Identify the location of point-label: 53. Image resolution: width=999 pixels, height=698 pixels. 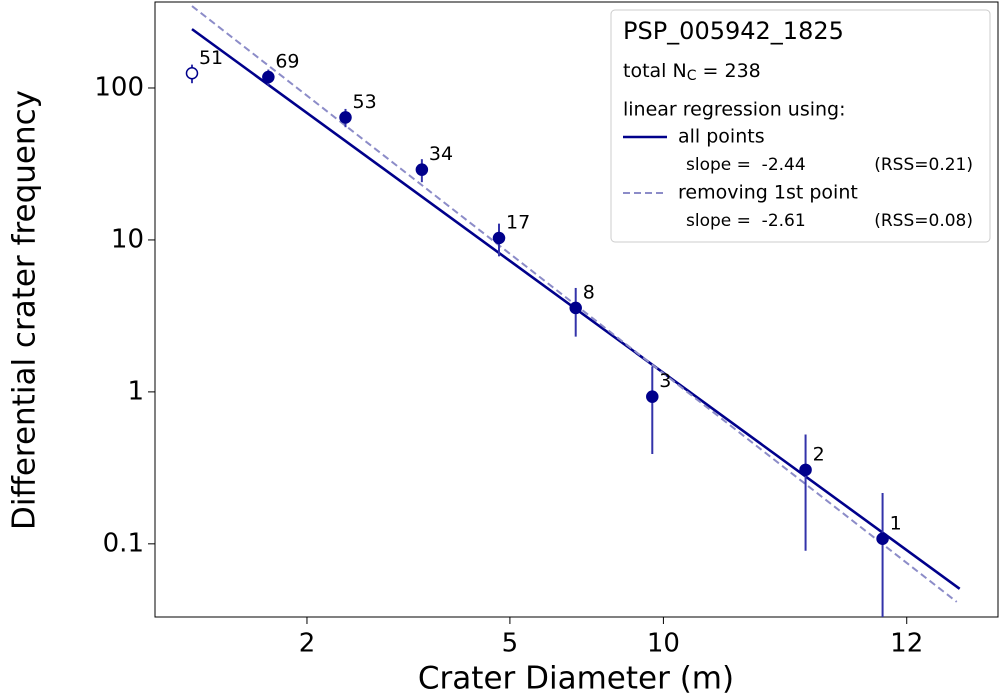
(364, 102).